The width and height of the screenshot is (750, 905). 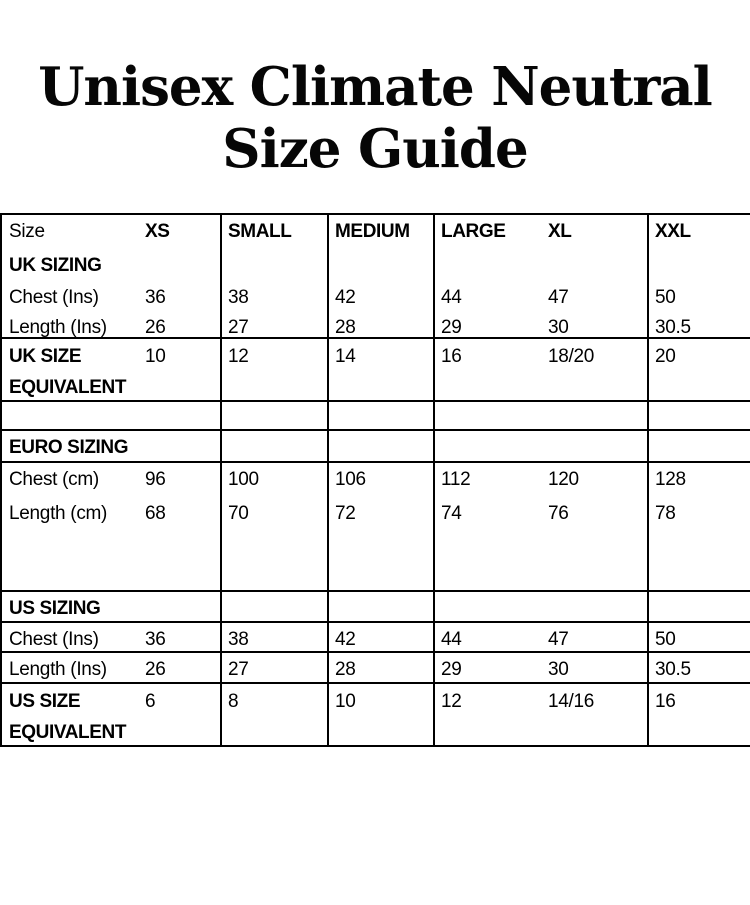 I want to click on row-euro-chest: Chest (cm) 96 100 106 112 120 128, so click(x=376, y=480).